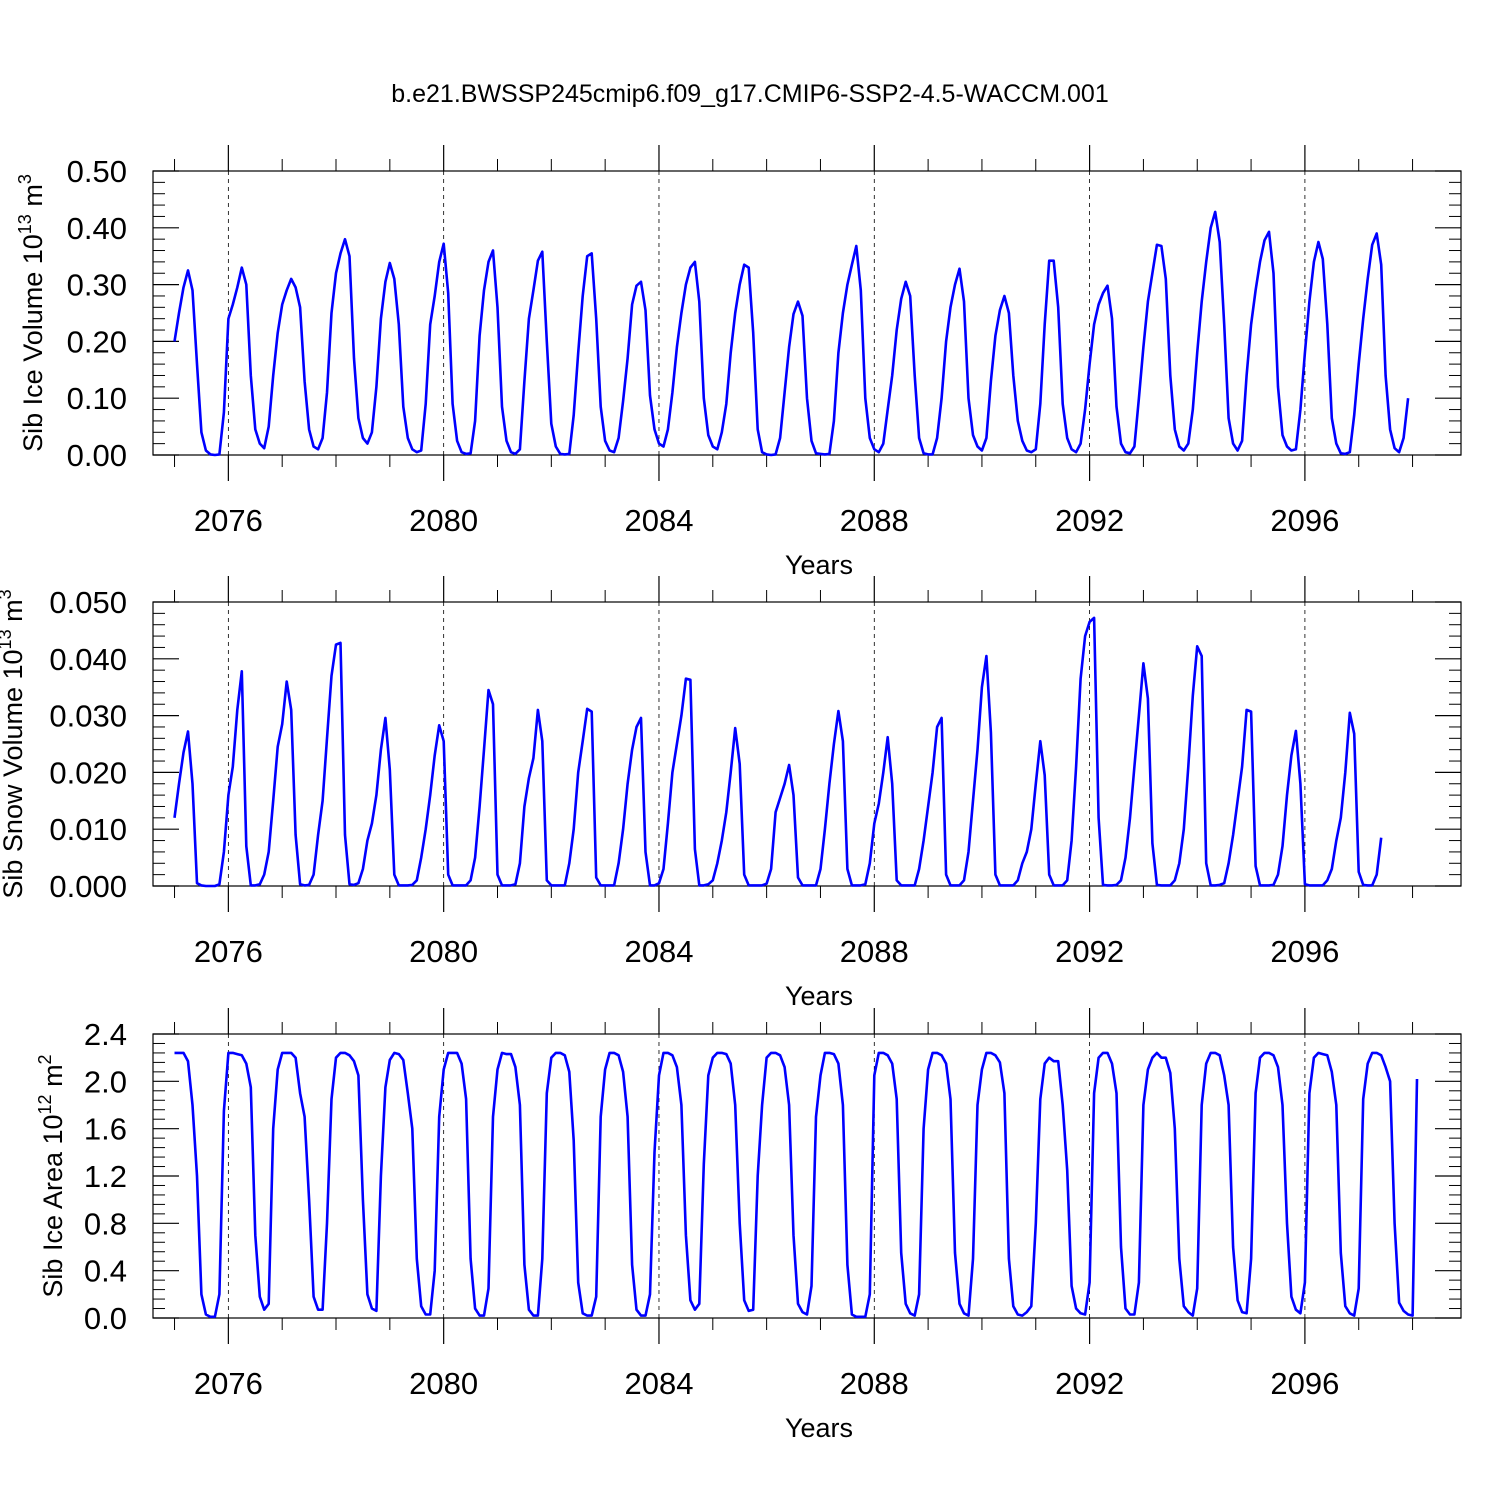  Describe the element at coordinates (88, 659) in the screenshot. I see `y-tick-label: 0.040` at that location.